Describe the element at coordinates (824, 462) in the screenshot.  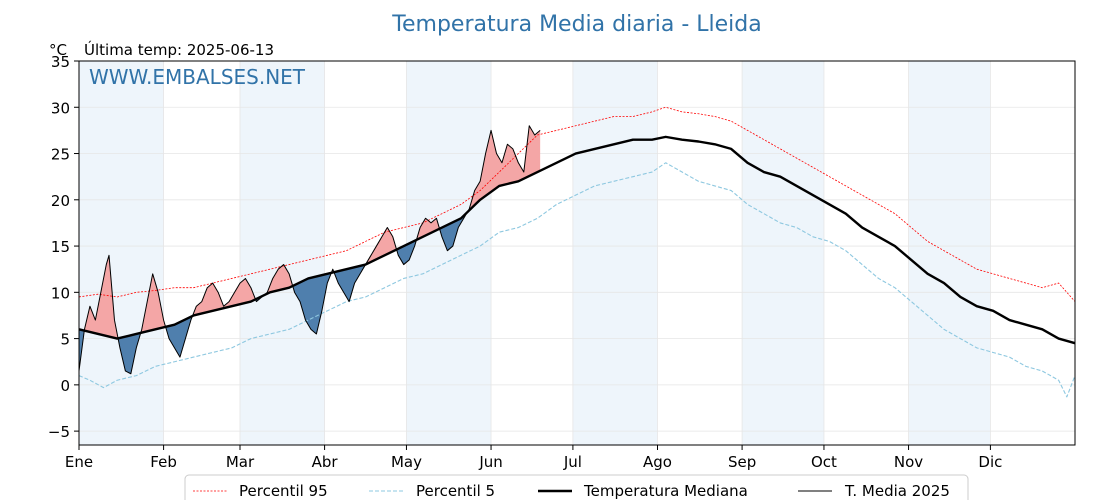
I see `x-tick-label: Oct` at that location.